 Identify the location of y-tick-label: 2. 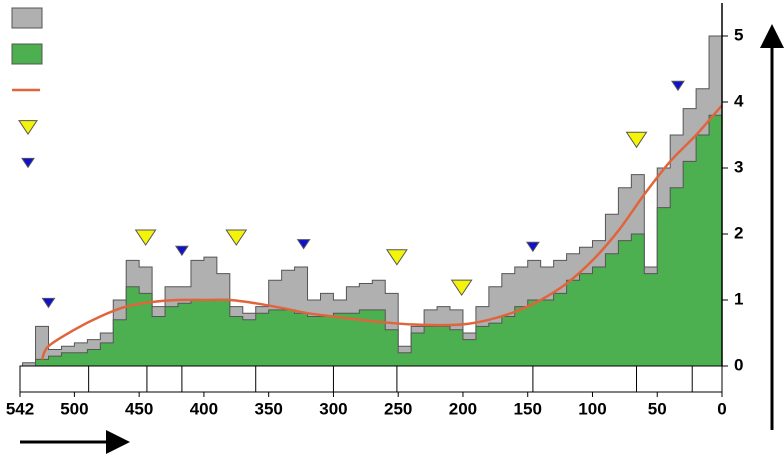
(738, 232).